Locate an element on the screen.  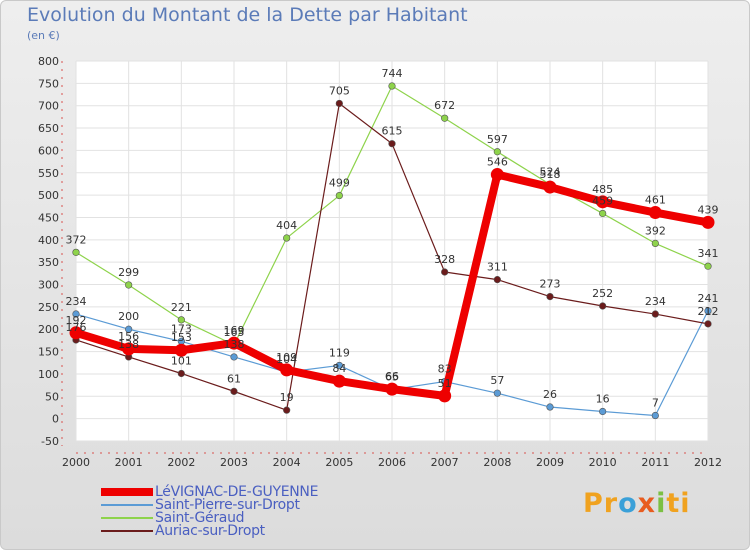
data-label: 65 is located at coordinates (392, 377).